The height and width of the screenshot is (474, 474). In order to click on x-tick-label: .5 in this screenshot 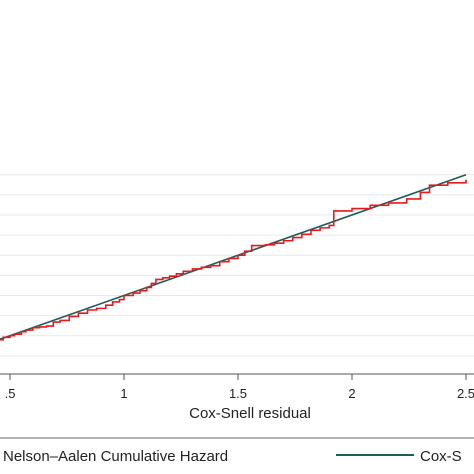, I will do `click(10, 393)`.